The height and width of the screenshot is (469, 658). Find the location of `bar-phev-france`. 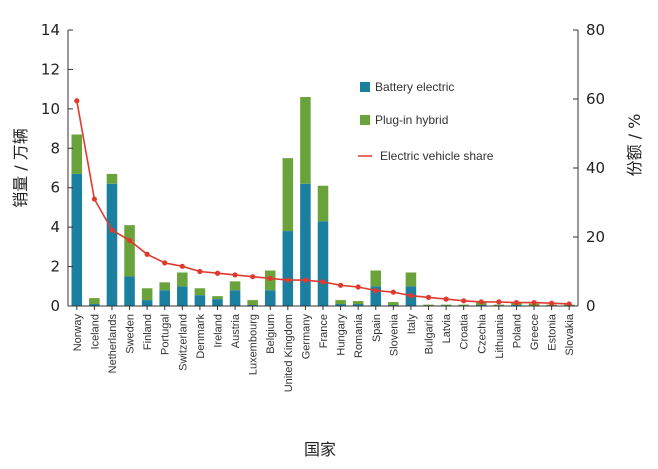

bar-phev-france is located at coordinates (323, 203).